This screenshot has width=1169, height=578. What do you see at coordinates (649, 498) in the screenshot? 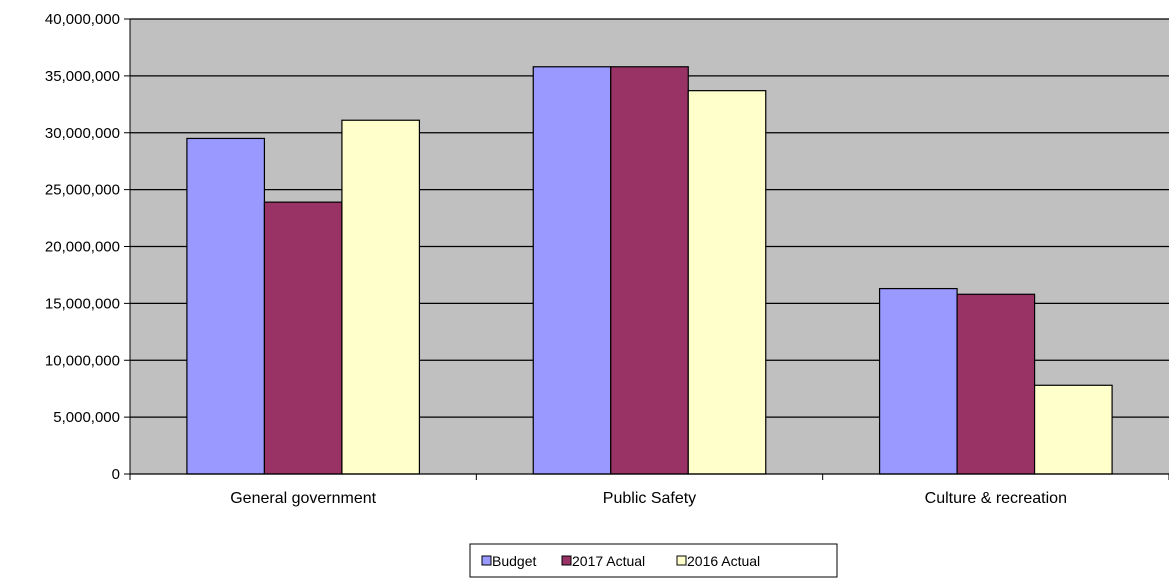
I see `x-category-label: Public Safety` at bounding box center [649, 498].